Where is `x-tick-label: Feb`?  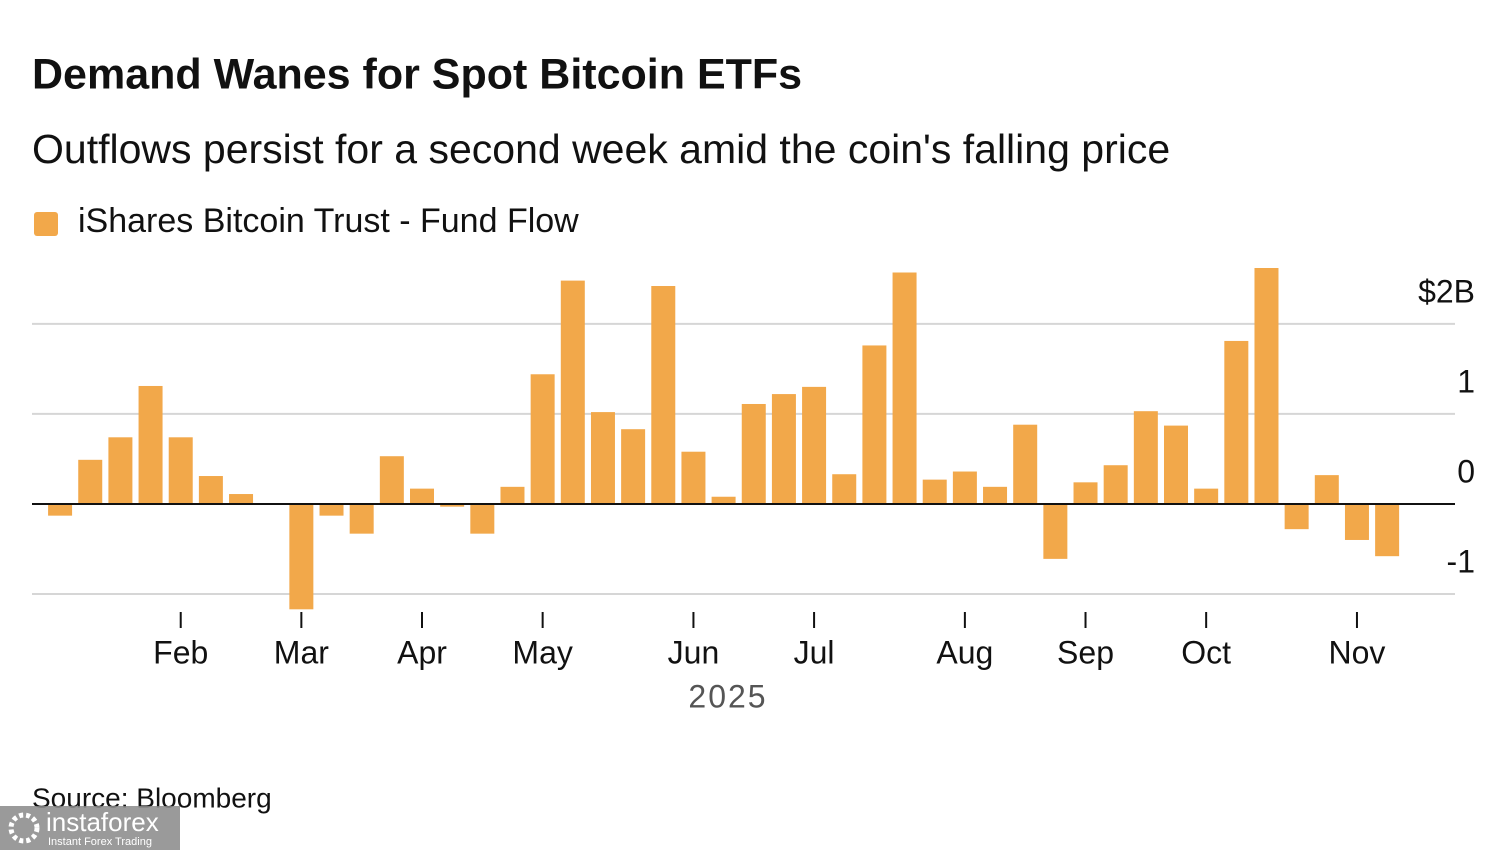 x-tick-label: Feb is located at coordinates (180, 652).